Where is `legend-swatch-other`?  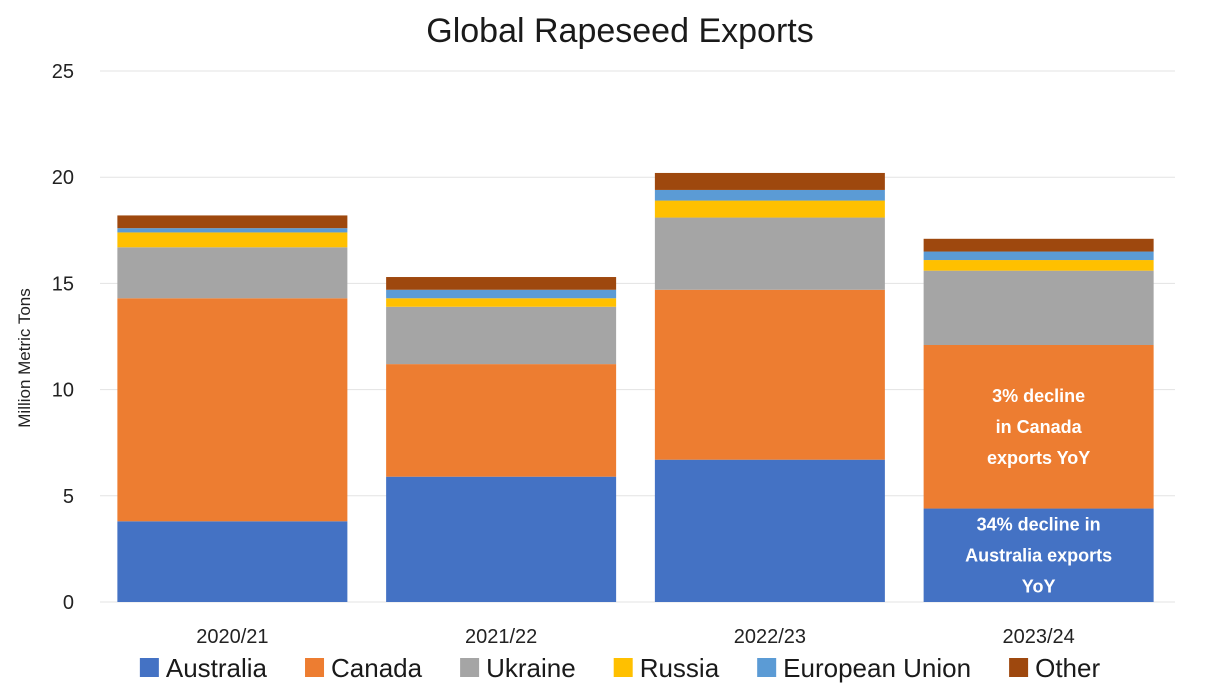 legend-swatch-other is located at coordinates (1019, 667).